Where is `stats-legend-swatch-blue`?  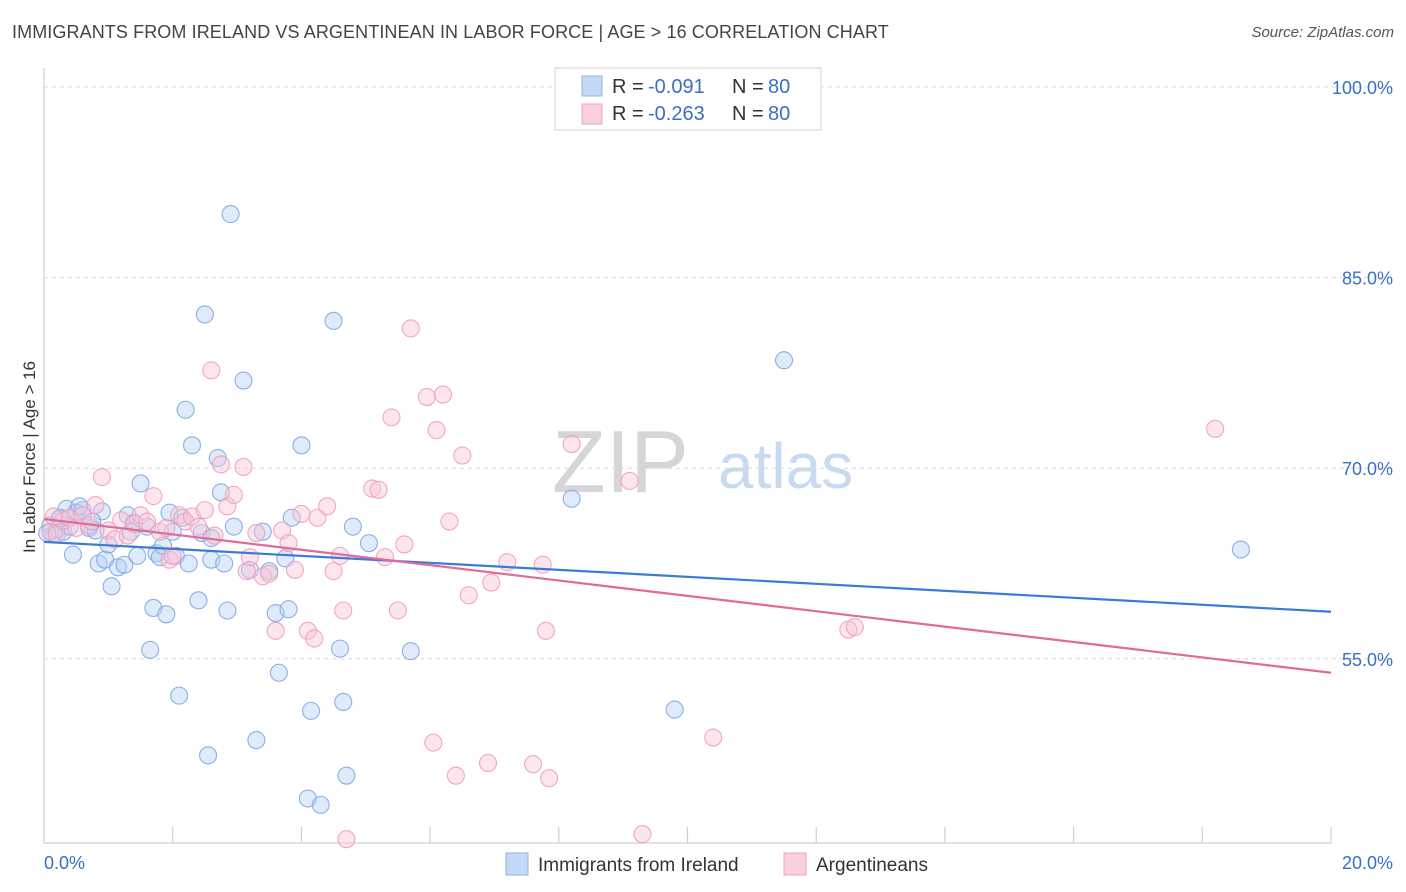
stats-legend-swatch-blue is located at coordinates (592, 86).